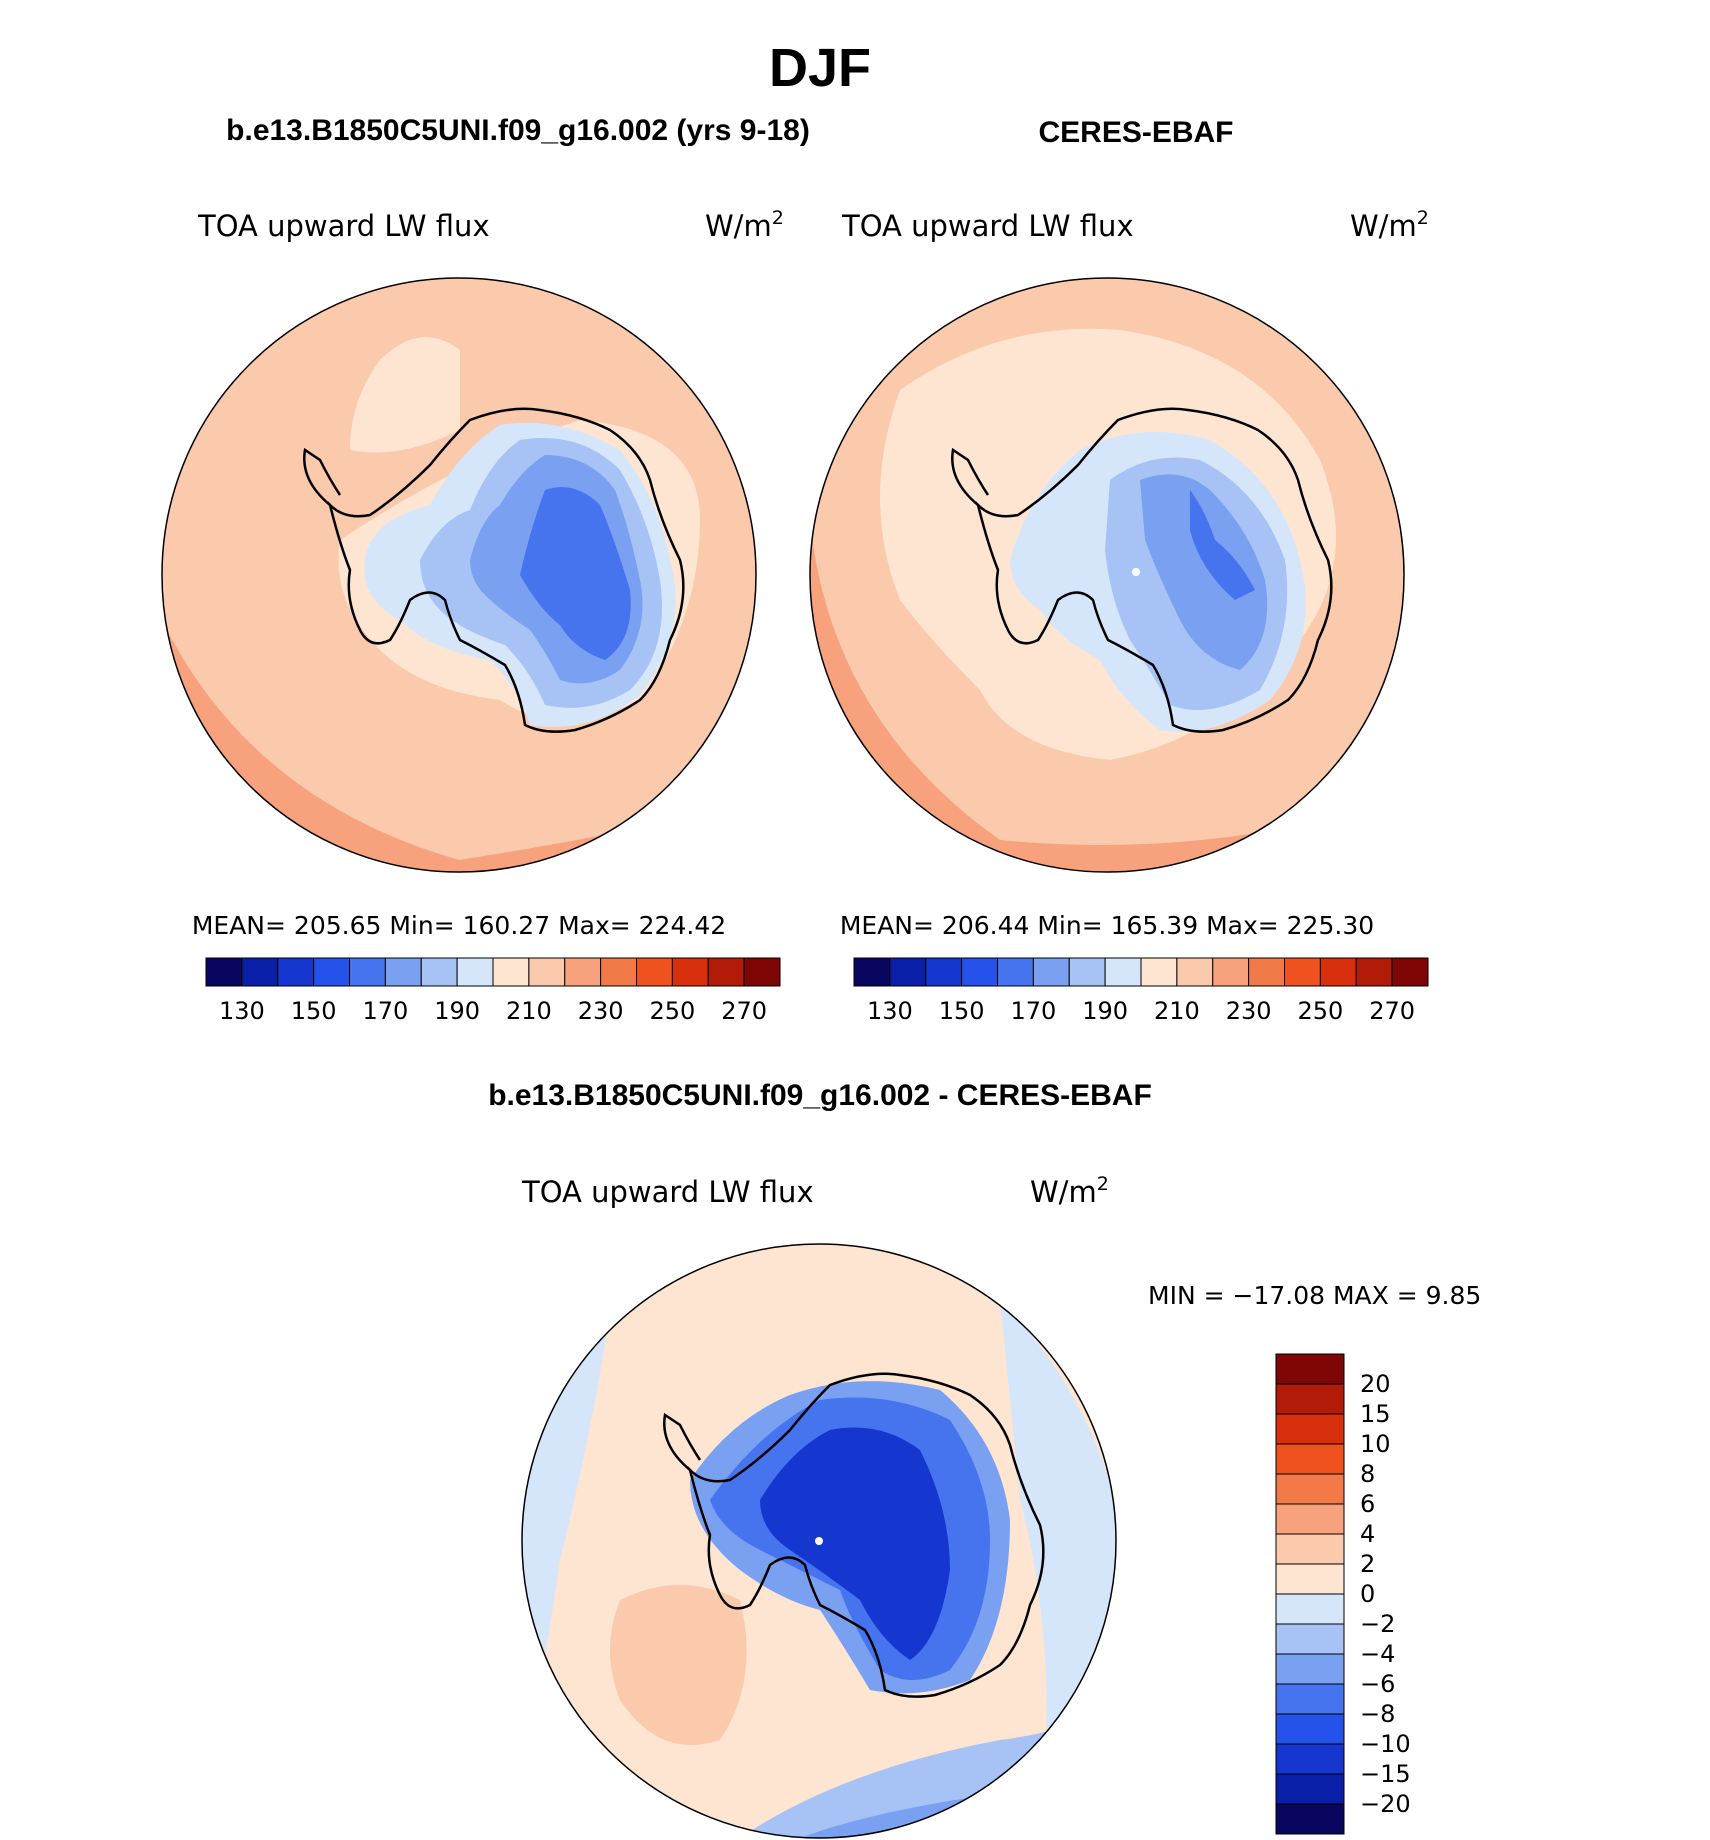  I want to click on colorbar-tick-label: 8, so click(1367, 1474).